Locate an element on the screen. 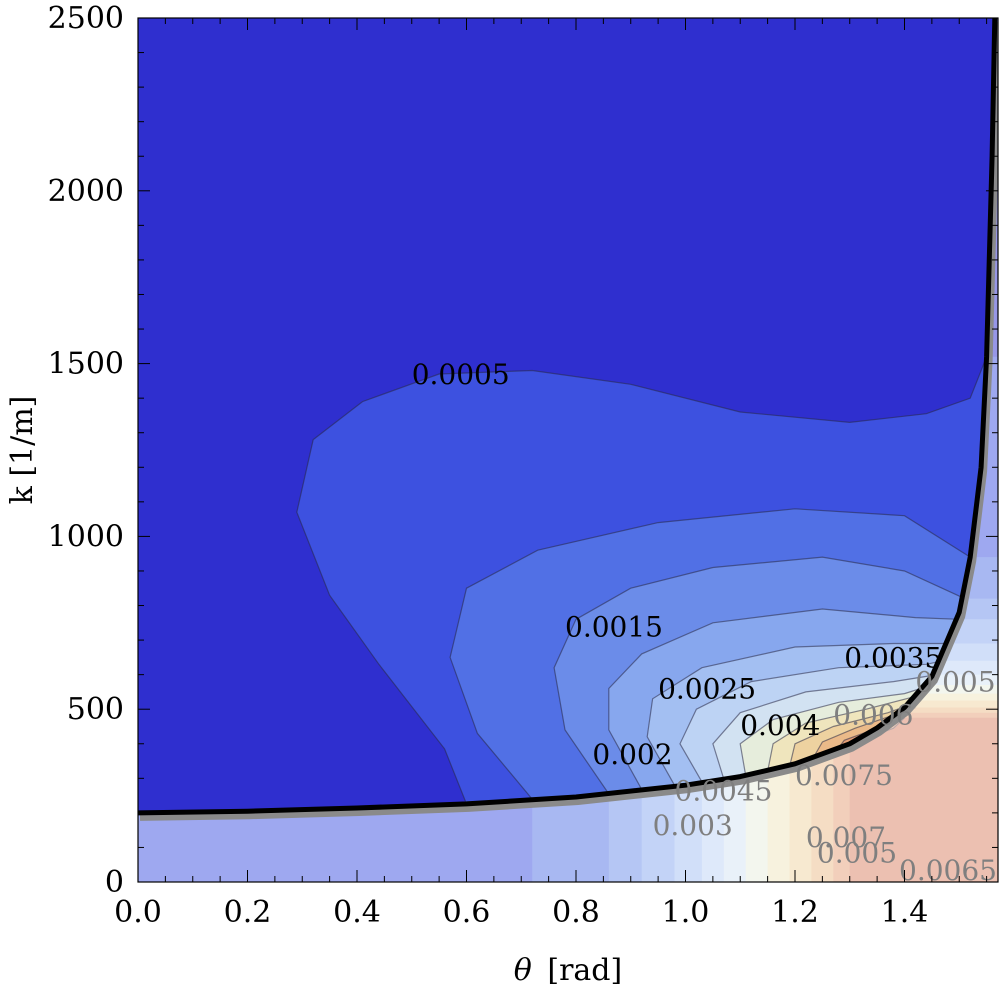 This screenshot has height=994, width=1002. contour-label: 0.006 is located at coordinates (873, 714).